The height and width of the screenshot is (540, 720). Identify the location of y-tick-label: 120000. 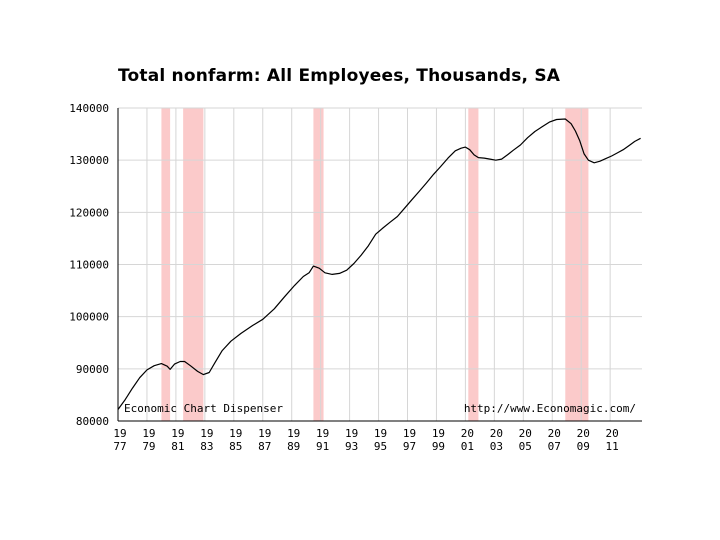
(89, 212).